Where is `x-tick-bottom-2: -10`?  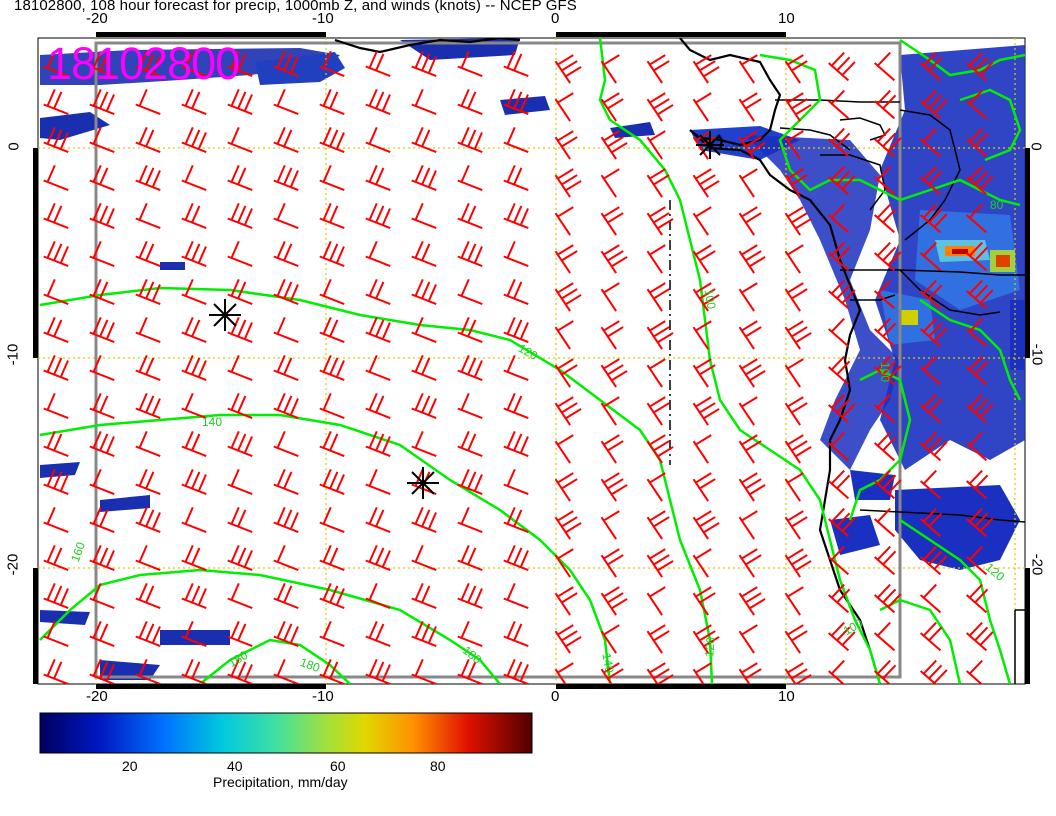
x-tick-bottom-2: -10 is located at coordinates (323, 696).